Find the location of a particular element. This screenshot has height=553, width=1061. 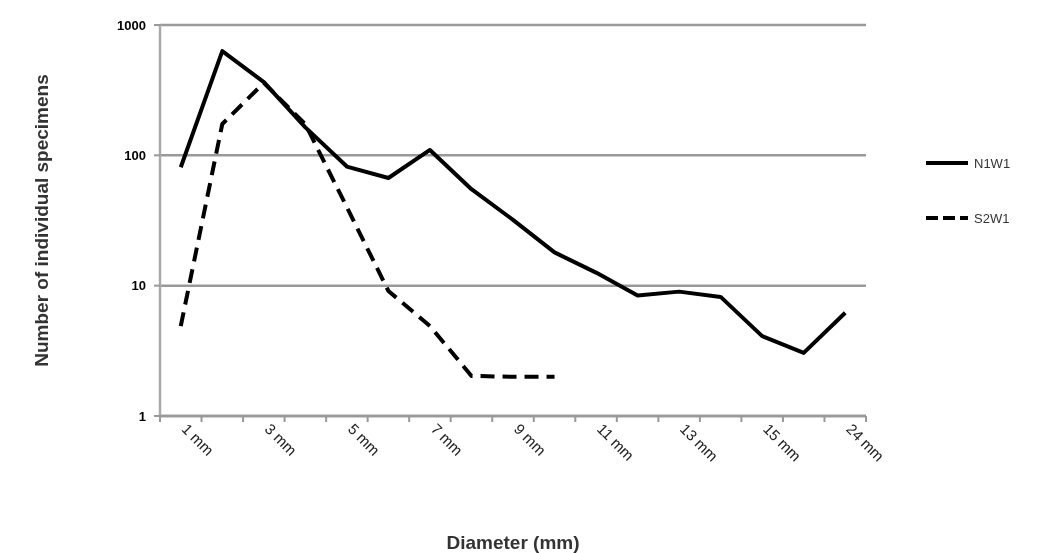

legend-label: S2W1 is located at coordinates (992, 218).